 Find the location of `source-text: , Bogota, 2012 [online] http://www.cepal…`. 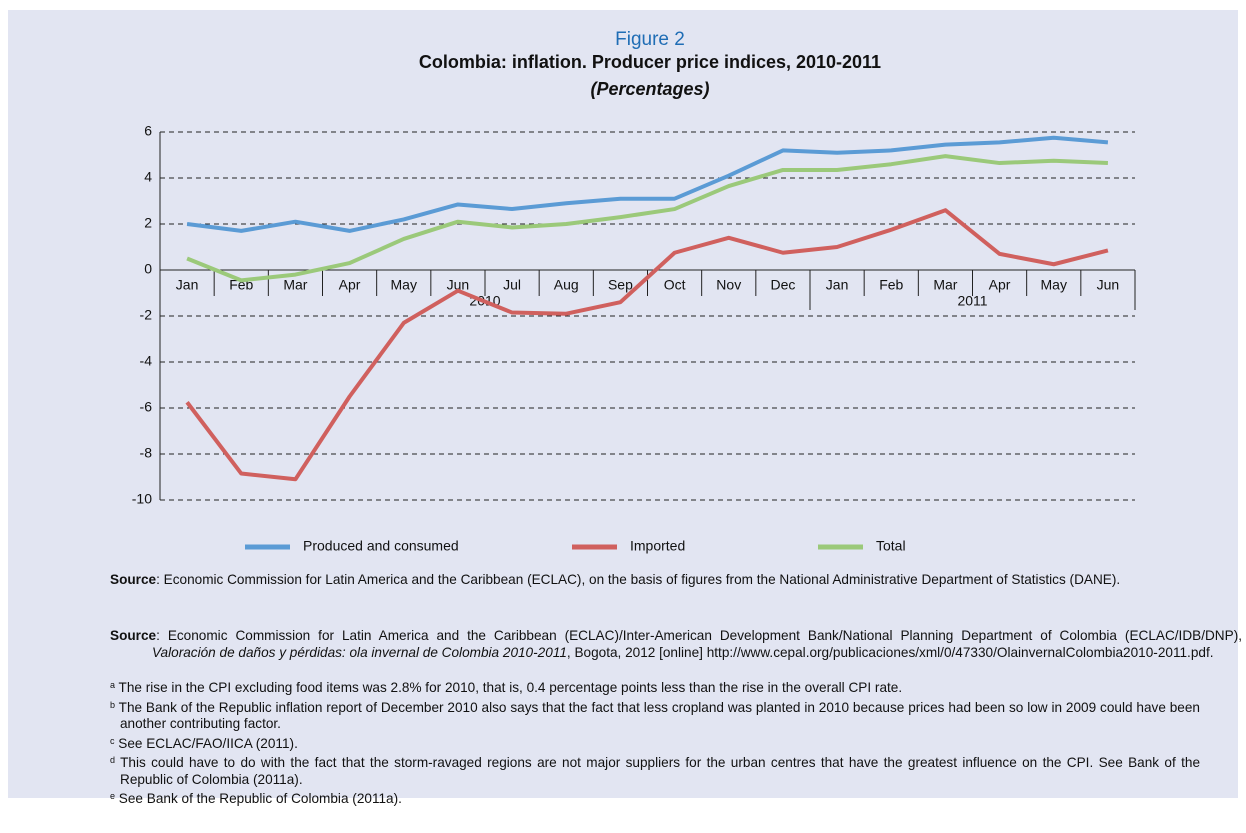

source-text: , Bogota, 2012 [online] http://www.cepal… is located at coordinates (890, 652).